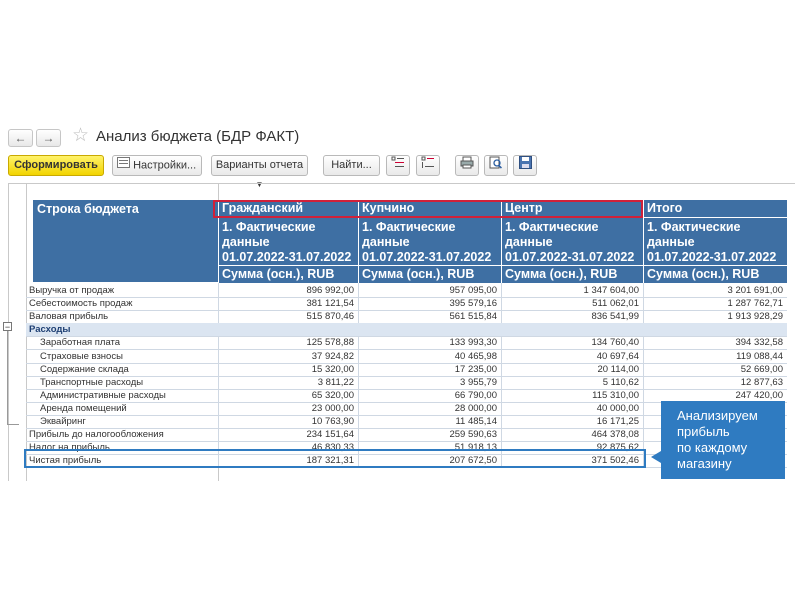  What do you see at coordinates (72, 290) in the screenshot?
I see `row-label: Выручка от продаж` at bounding box center [72, 290].